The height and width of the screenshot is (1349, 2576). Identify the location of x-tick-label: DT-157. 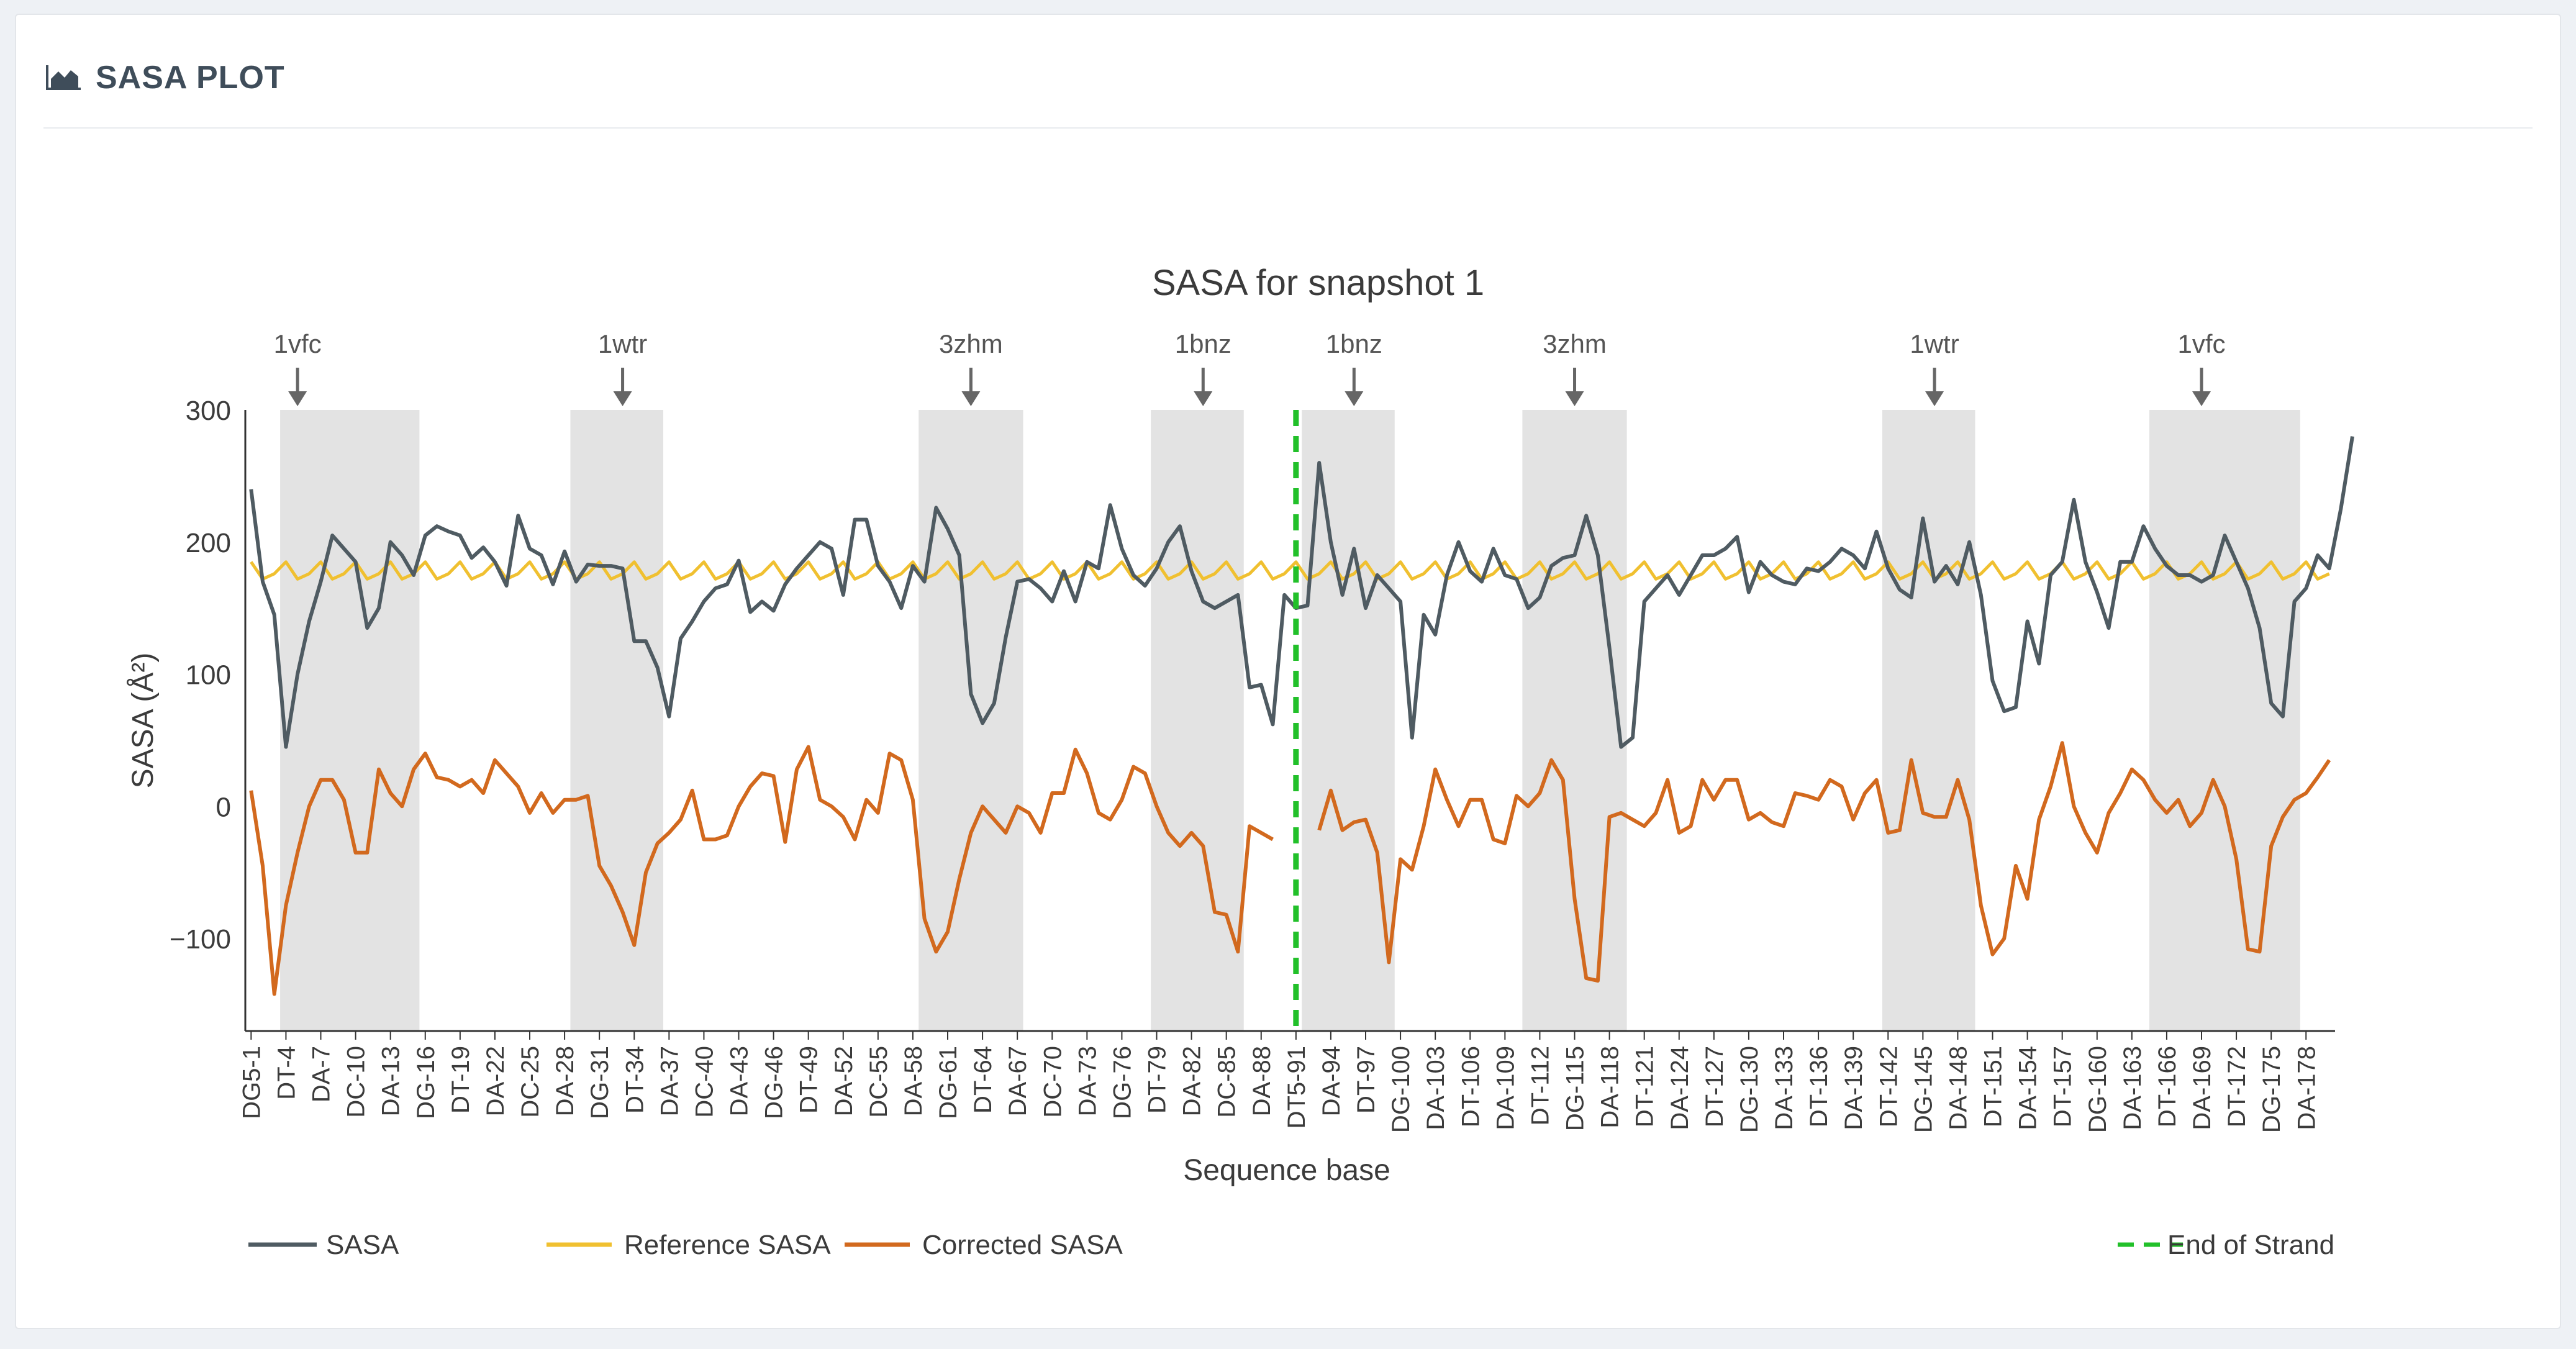
(2063, 1086).